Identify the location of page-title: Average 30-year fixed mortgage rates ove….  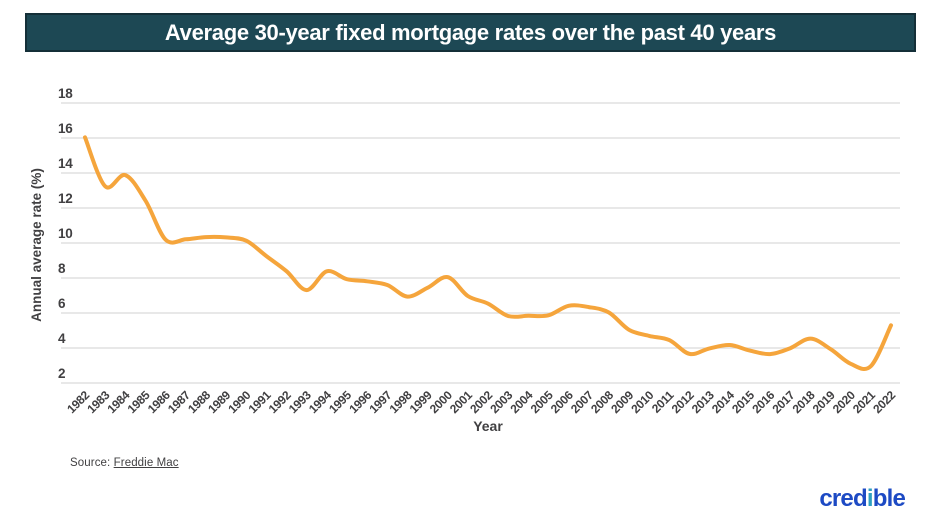
(470, 32).